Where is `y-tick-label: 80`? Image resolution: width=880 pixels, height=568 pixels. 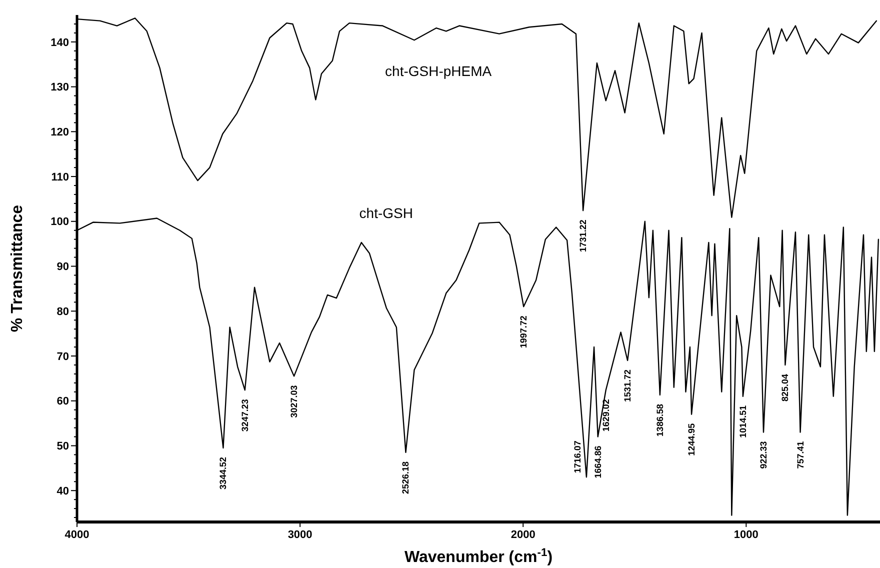 y-tick-label: 80 is located at coordinates (62, 312).